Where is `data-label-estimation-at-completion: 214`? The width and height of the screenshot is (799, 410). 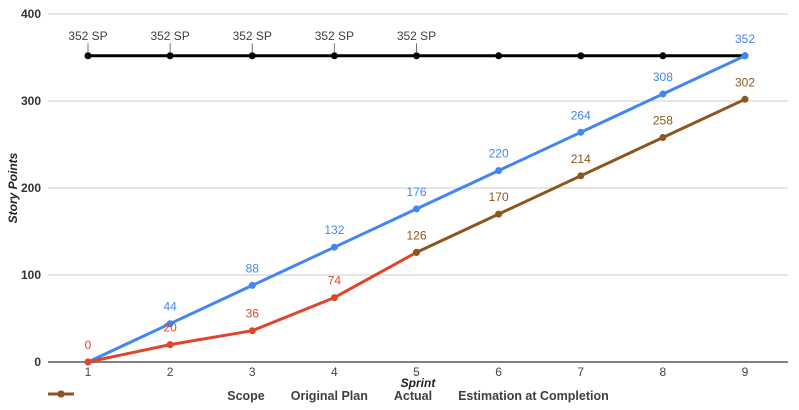
data-label-estimation-at-completion: 214 is located at coordinates (581, 159).